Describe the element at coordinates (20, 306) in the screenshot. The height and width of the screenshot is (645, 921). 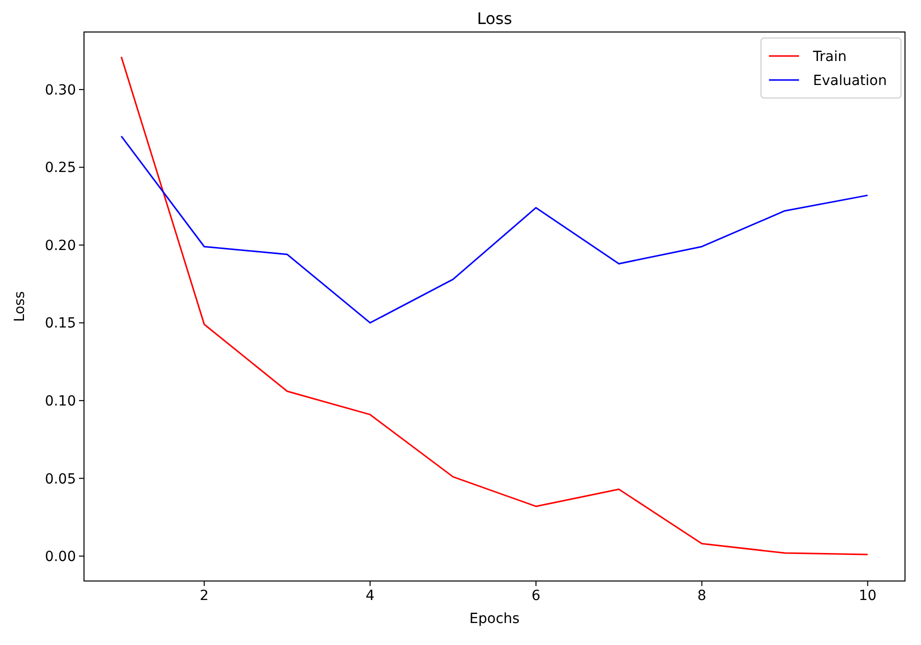
I see `y-axis-title: Loss` at that location.